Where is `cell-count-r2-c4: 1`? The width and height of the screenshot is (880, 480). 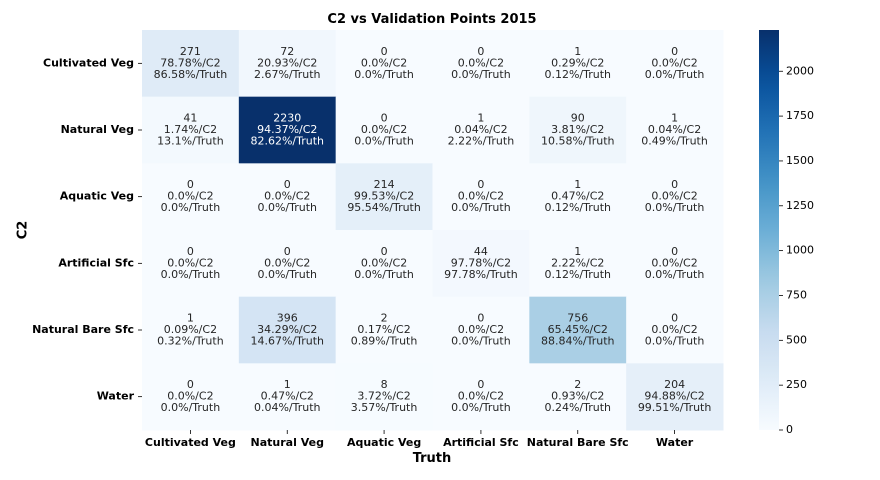
cell-count-r2-c4: 1 is located at coordinates (577, 184).